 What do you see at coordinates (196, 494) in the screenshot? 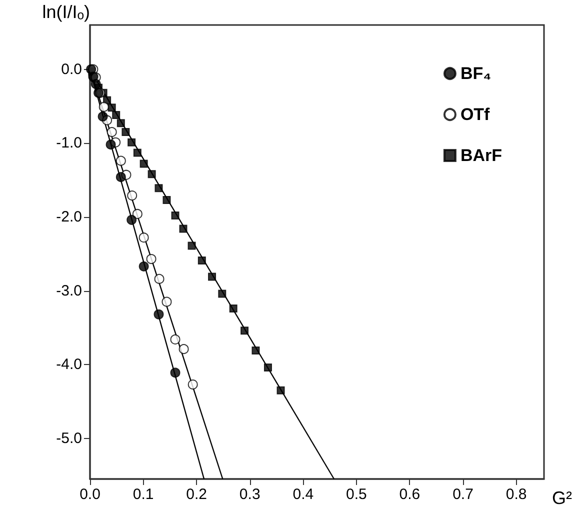
I see `x-tick-label: 0.2` at bounding box center [196, 494].